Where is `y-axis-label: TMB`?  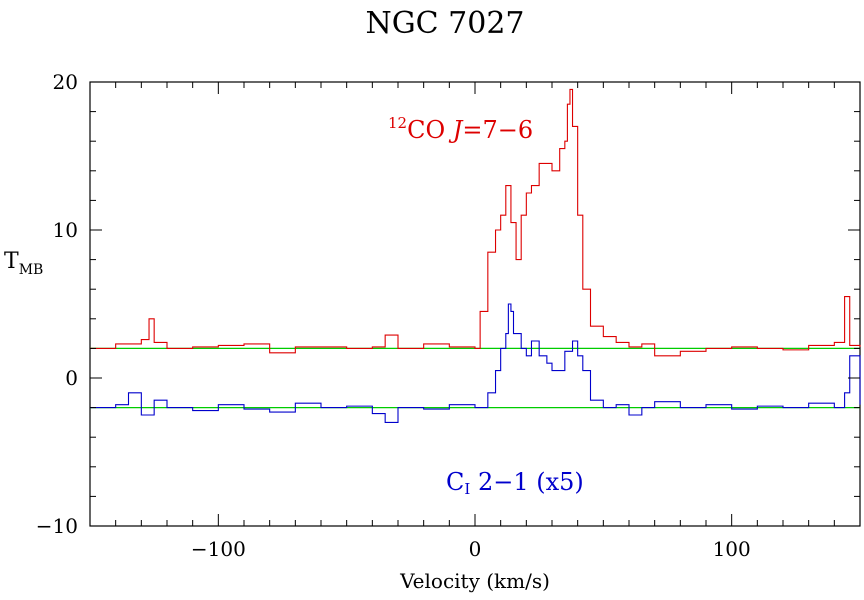 y-axis-label: TMB is located at coordinates (23, 263).